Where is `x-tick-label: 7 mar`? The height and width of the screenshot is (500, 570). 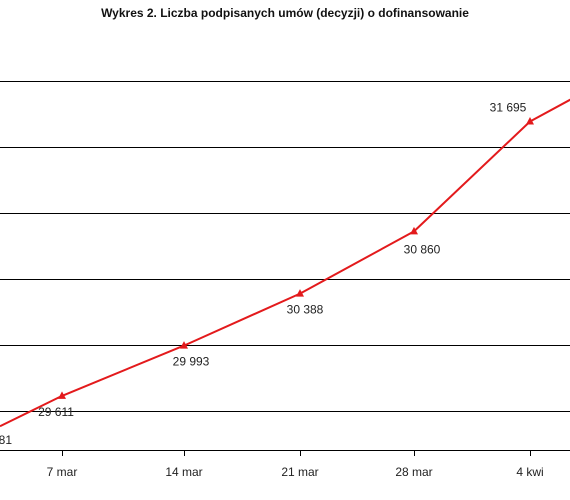
x-tick-label: 7 mar is located at coordinates (62, 472).